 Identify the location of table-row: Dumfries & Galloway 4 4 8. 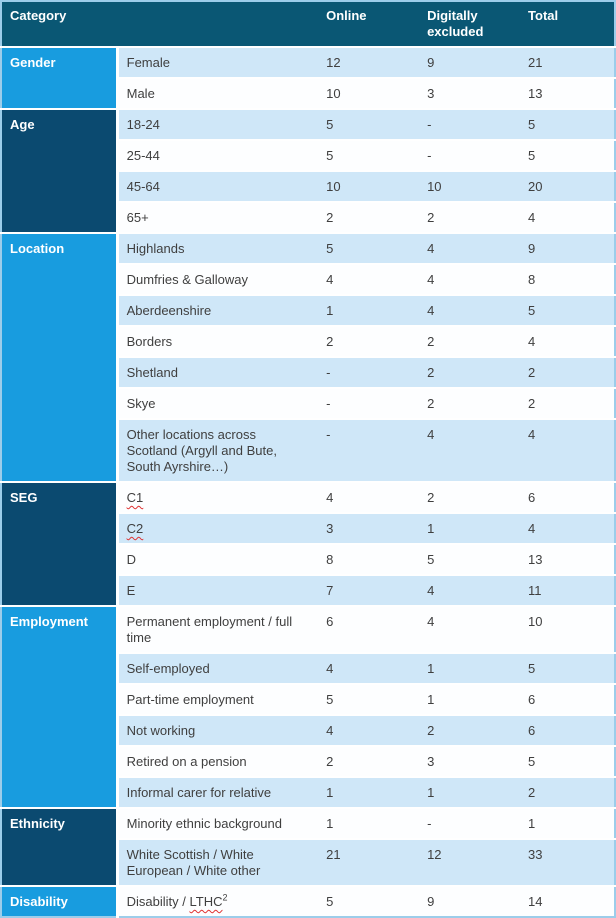
(308, 279).